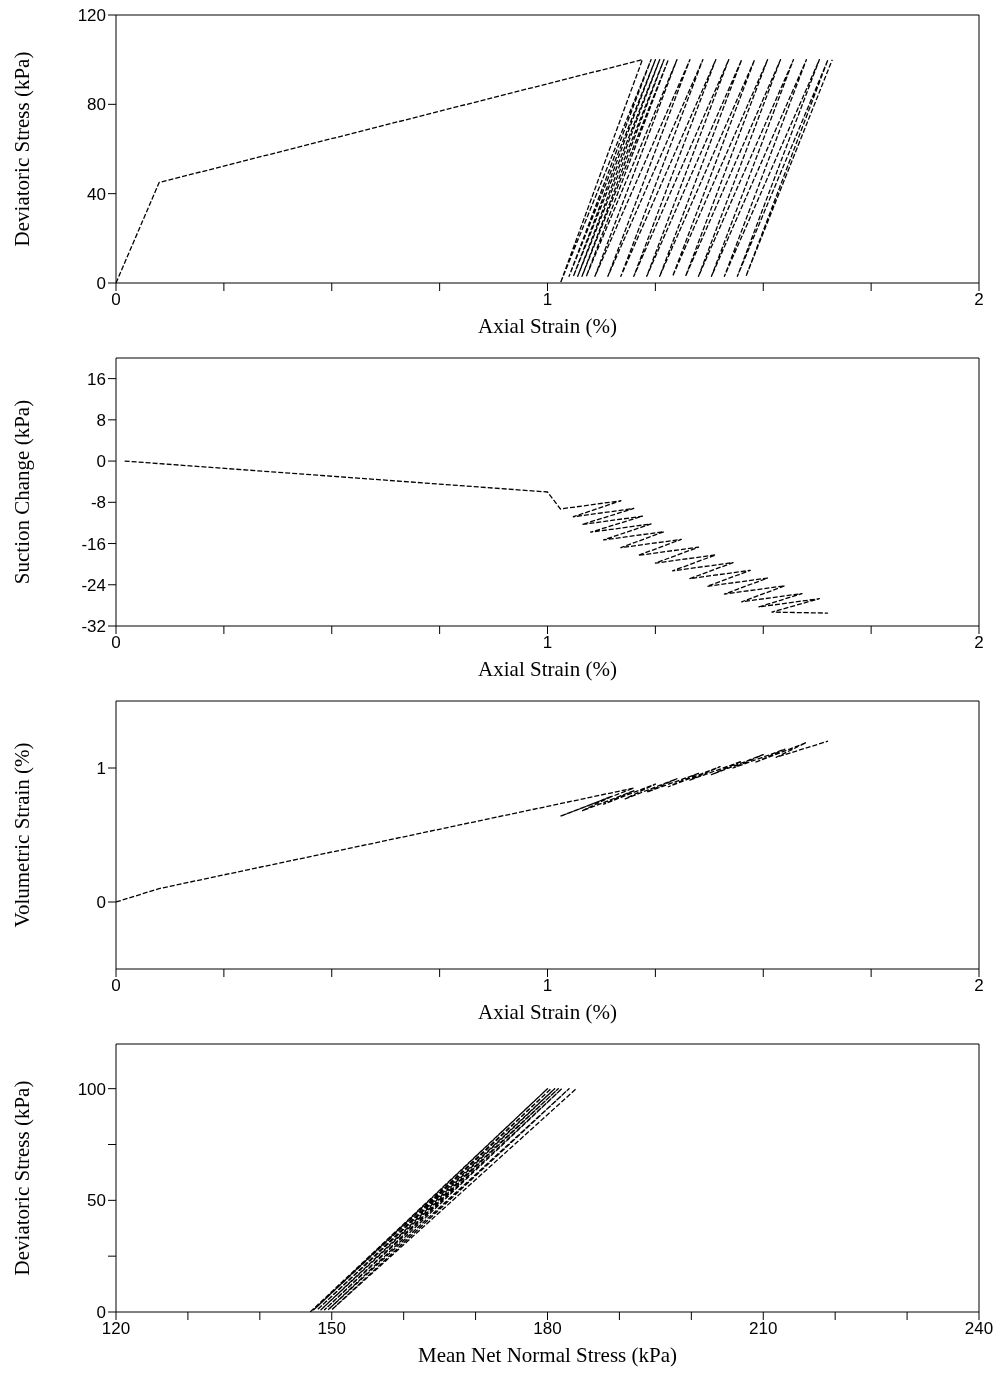 The width and height of the screenshot is (1006, 1387). Describe the element at coordinates (98, 503) in the screenshot. I see `y-tick-label: -8` at that location.